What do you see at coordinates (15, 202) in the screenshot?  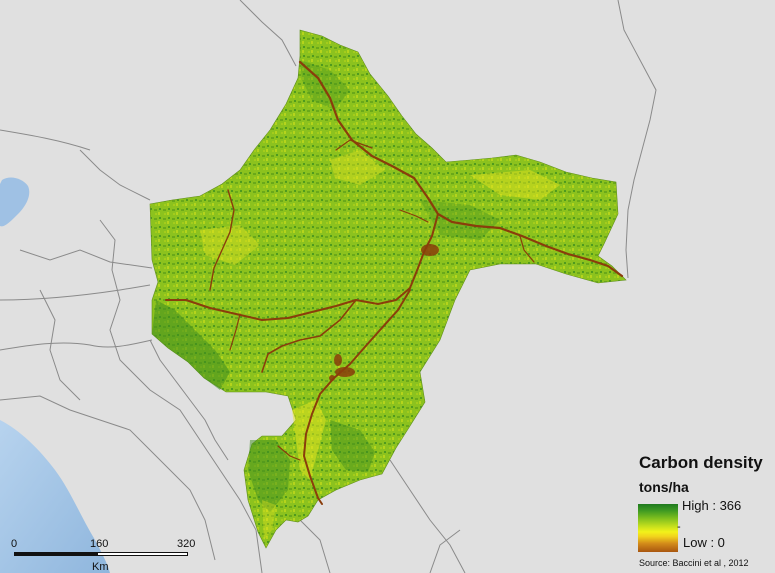 I see `lake` at bounding box center [15, 202].